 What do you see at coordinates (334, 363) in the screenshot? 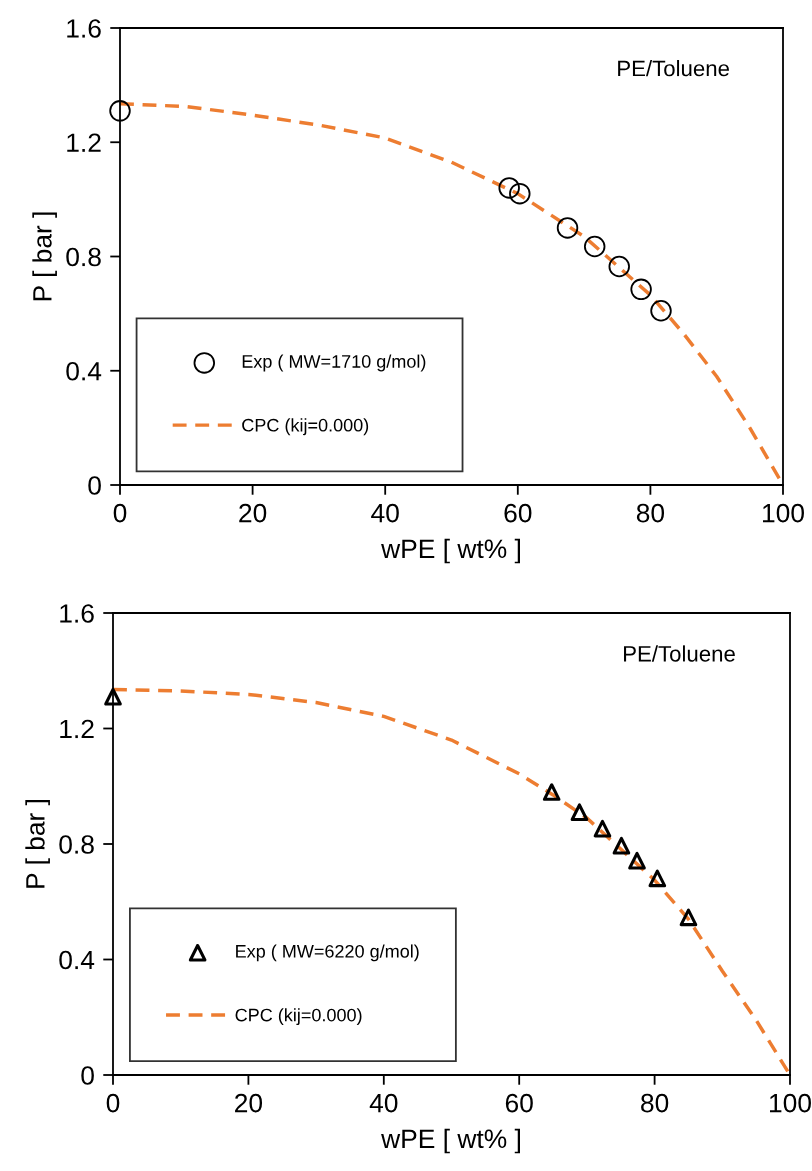
I see `legend-label: Exp ( MW=1710 g/mol)` at bounding box center [334, 363].